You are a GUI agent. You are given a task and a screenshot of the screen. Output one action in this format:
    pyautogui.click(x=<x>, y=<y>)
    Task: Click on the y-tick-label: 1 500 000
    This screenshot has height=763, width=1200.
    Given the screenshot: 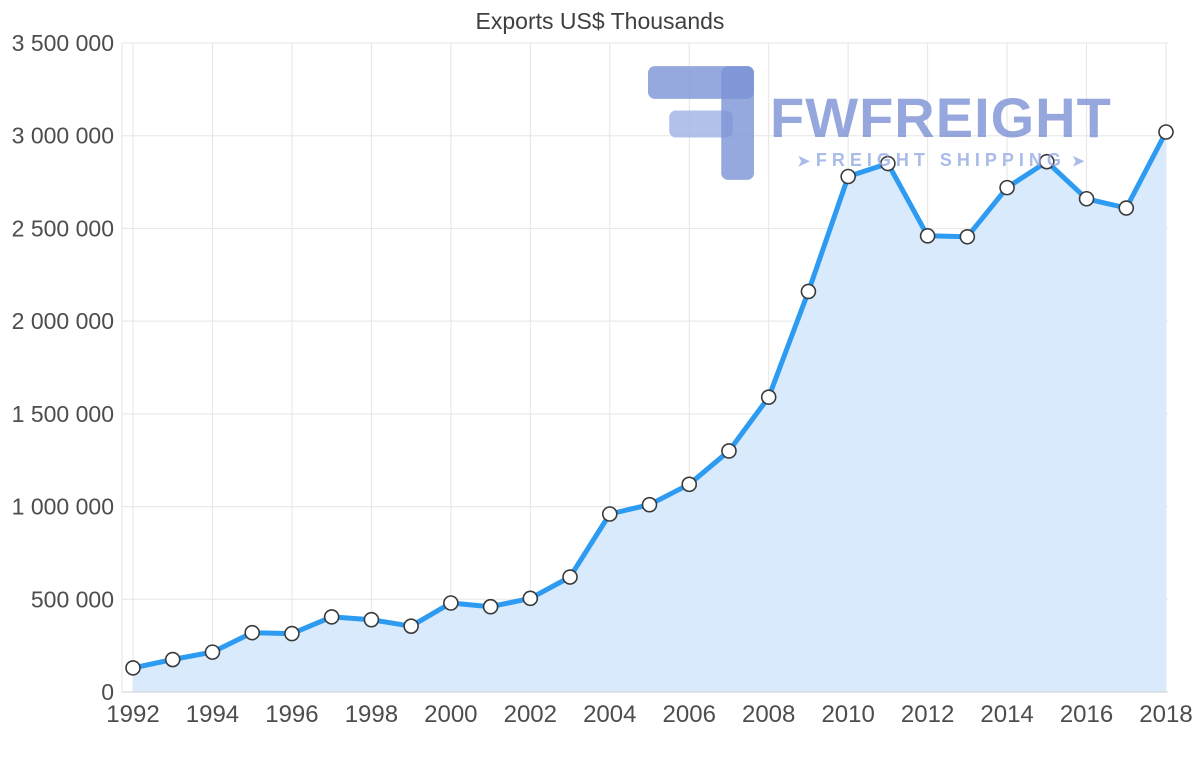 What is the action you would take?
    pyautogui.click(x=63, y=414)
    